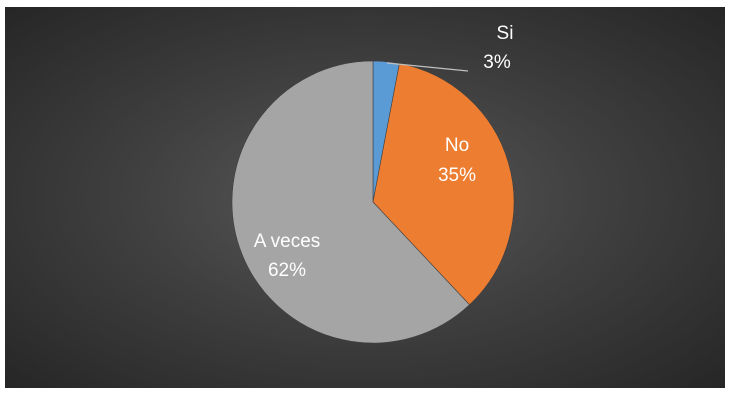  What do you see at coordinates (457, 175) in the screenshot?
I see `data-label-no-value: 35%` at bounding box center [457, 175].